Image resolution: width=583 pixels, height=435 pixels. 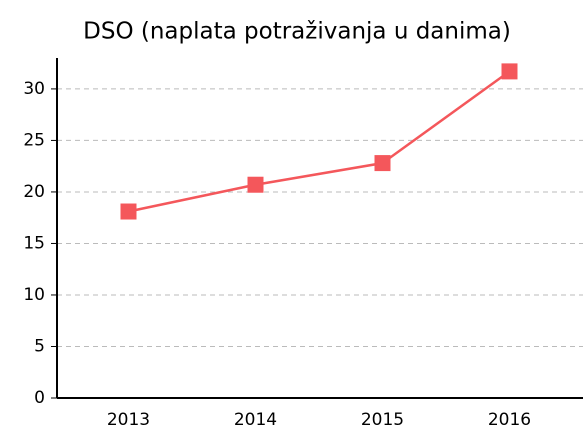 What do you see at coordinates (34, 89) in the screenshot?
I see `y-tick-label: 30` at bounding box center [34, 89].